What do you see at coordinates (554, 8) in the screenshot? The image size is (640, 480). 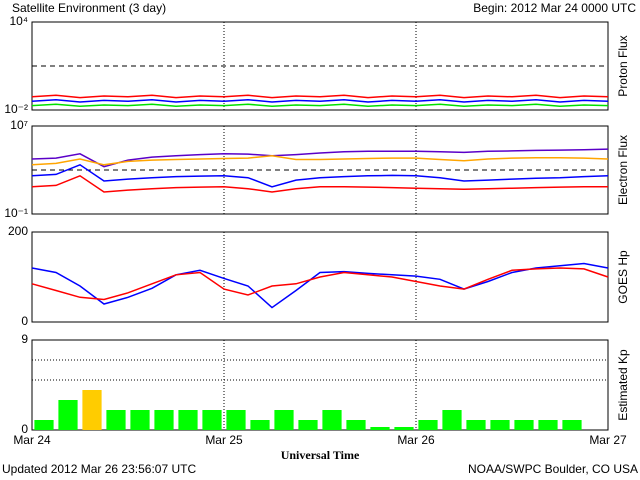 I see `begin-label: Begin: 2012 Mar 24 0000 UTC` at bounding box center [554, 8].